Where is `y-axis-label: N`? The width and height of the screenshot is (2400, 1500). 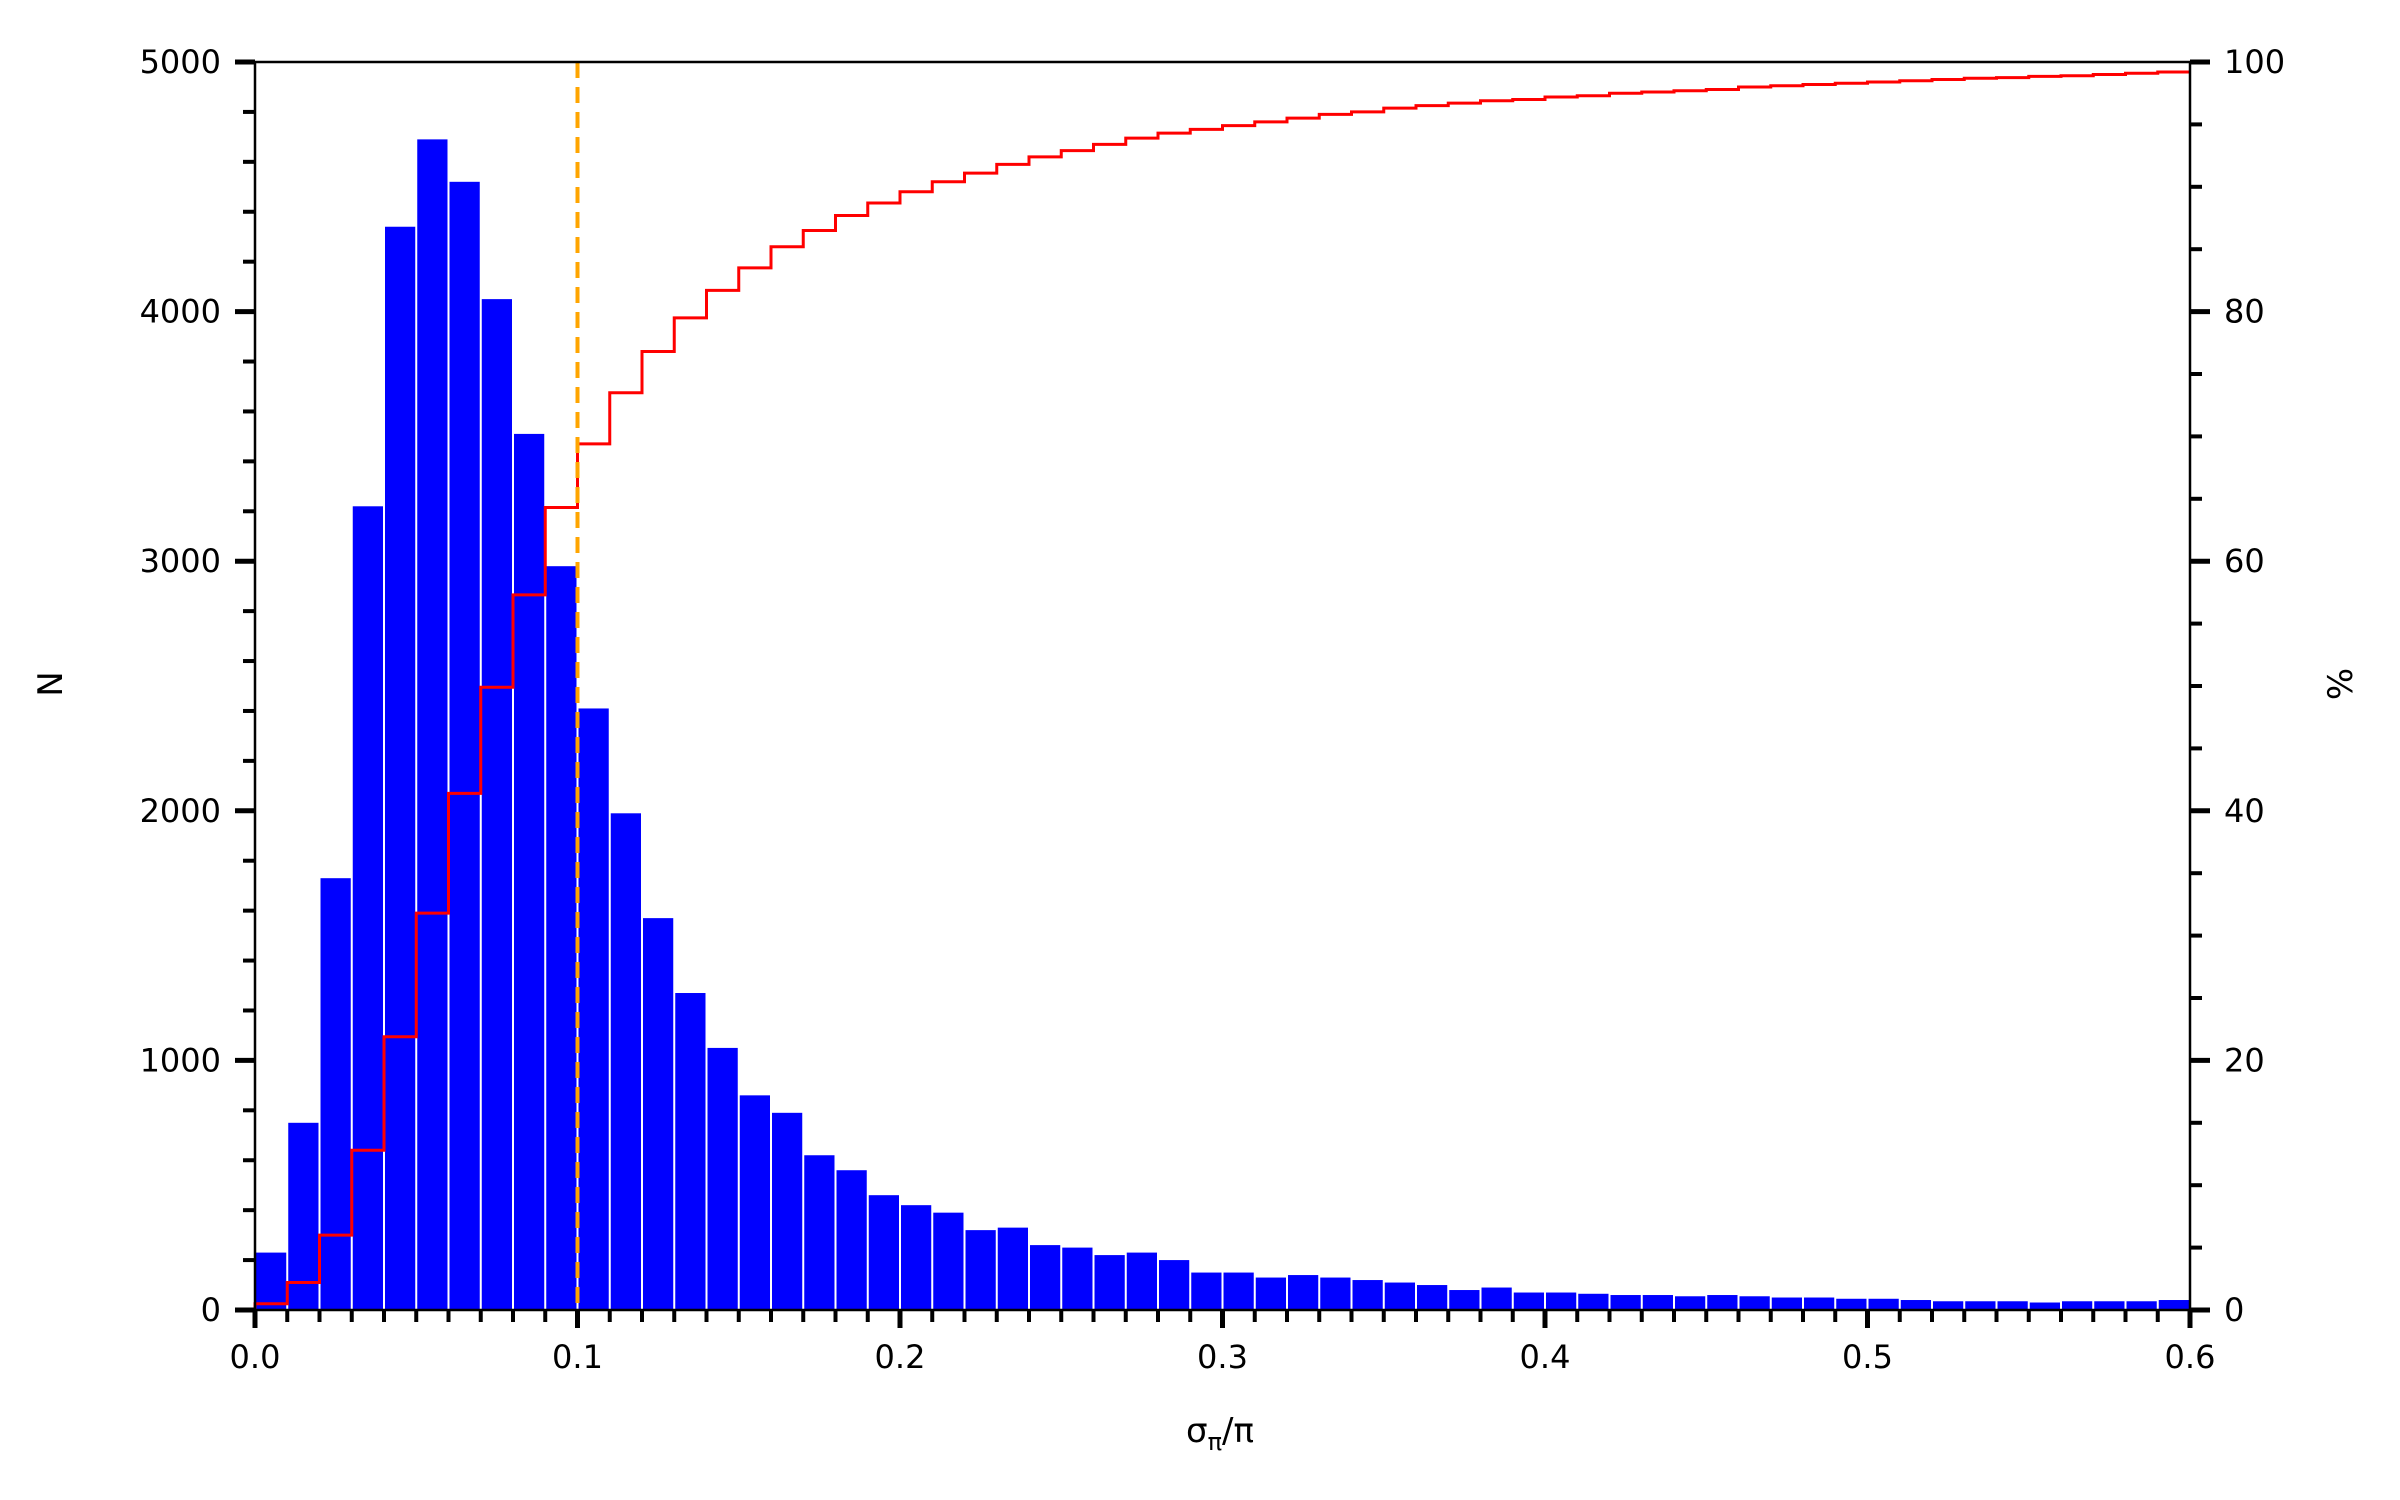
y-axis-label: N is located at coordinates (51, 683).